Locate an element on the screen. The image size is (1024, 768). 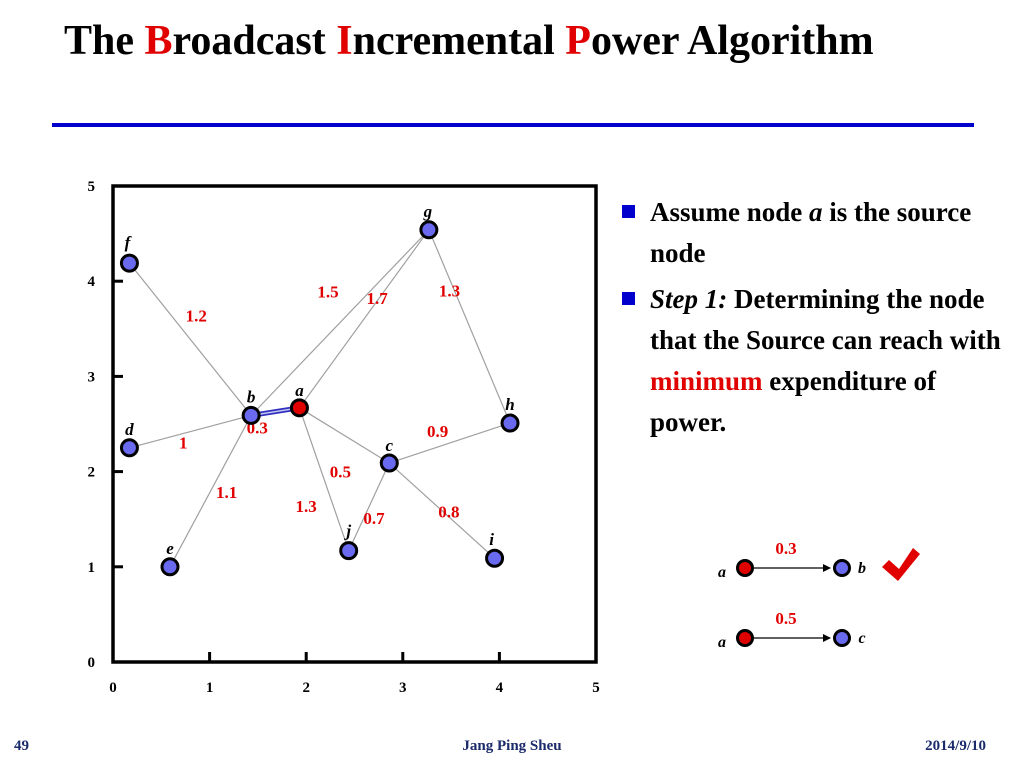
title-initial-letter: B is located at coordinates (158, 41).